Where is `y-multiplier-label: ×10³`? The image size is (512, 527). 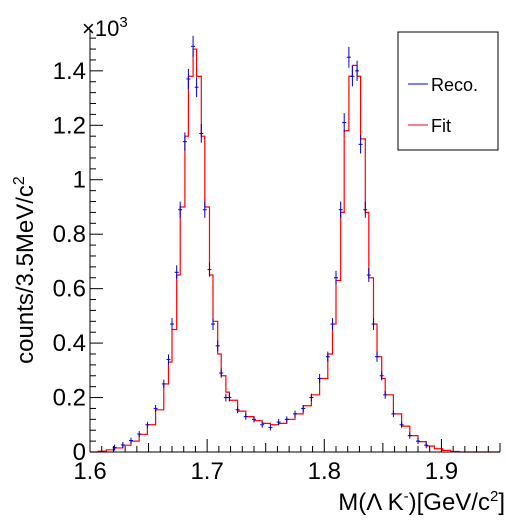 y-multiplier-label: ×10³ is located at coordinates (105, 27).